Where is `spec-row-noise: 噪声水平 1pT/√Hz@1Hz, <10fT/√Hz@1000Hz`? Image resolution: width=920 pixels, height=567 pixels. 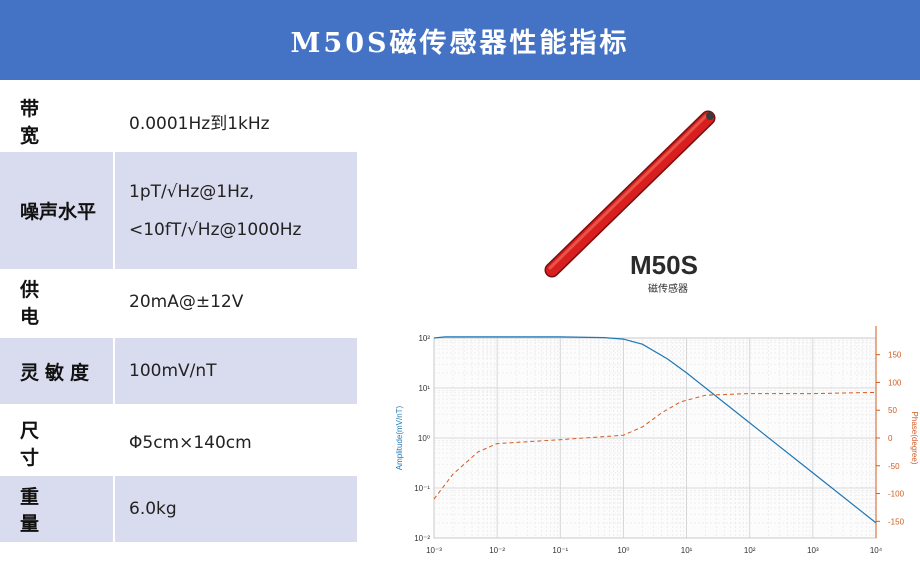 spec-row-noise: 噪声水平 1pT/√Hz@1Hz, <10fT/√Hz@1000Hz is located at coordinates (178, 210).